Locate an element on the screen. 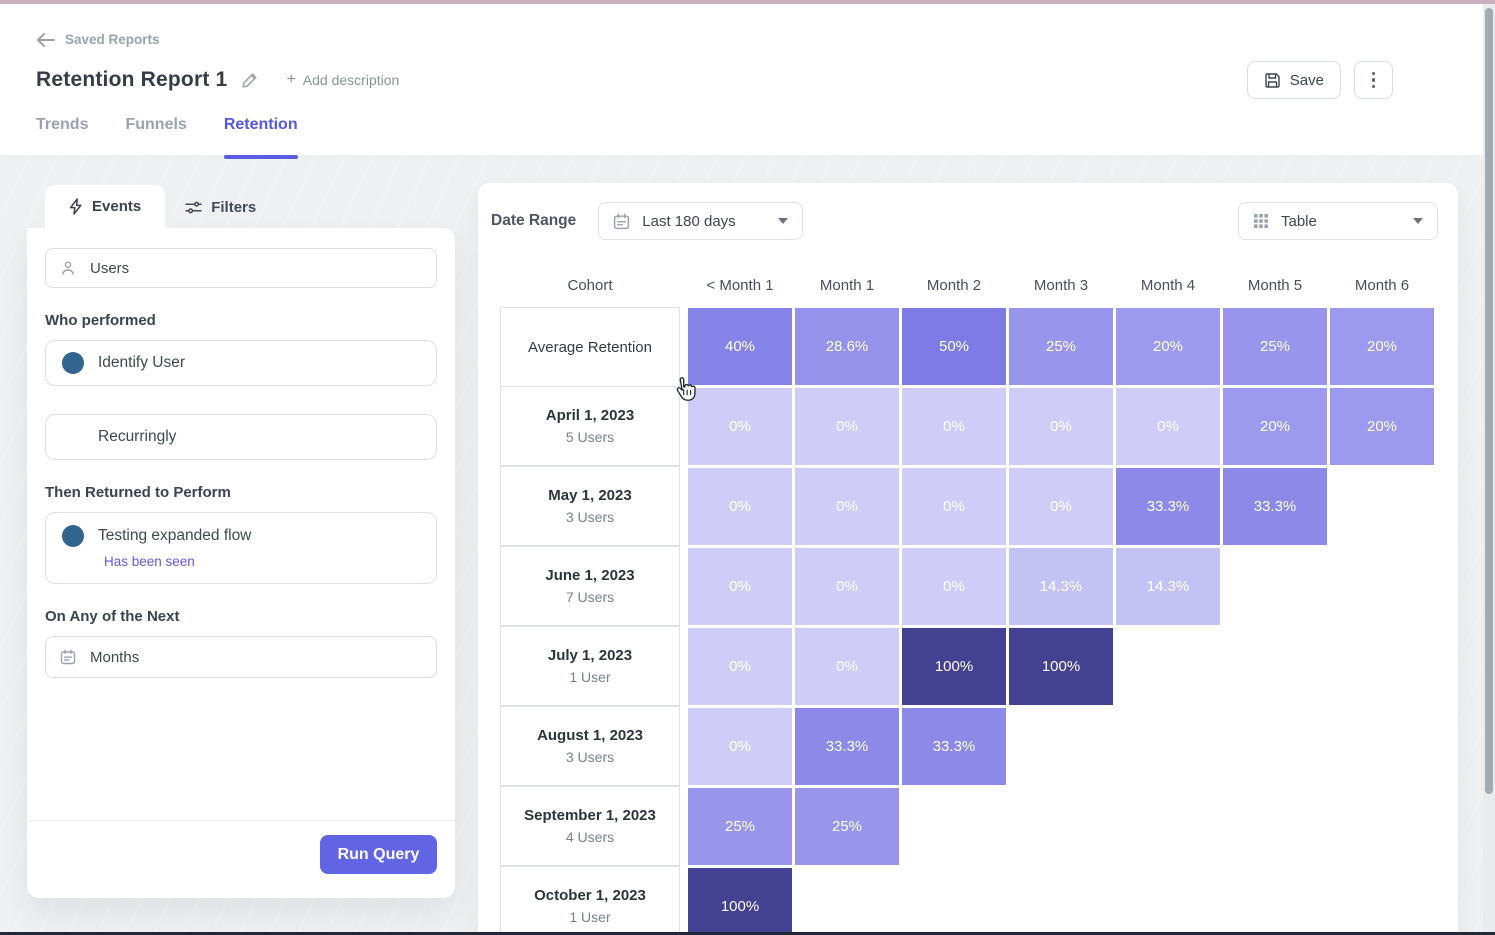 The image size is (1495, 935). tab-retention: Retention is located at coordinates (260, 137).